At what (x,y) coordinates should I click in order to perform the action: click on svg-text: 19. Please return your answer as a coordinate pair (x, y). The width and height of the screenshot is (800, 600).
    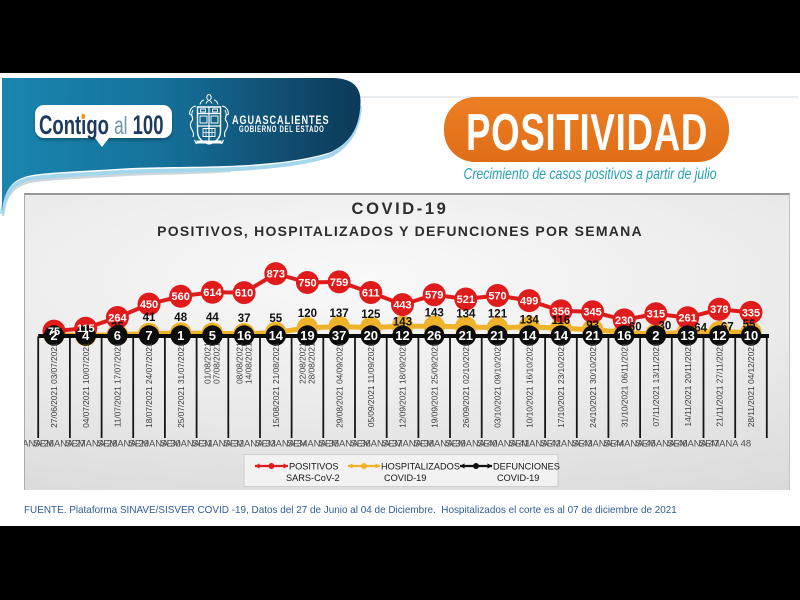
    Looking at the image, I should click on (307, 335).